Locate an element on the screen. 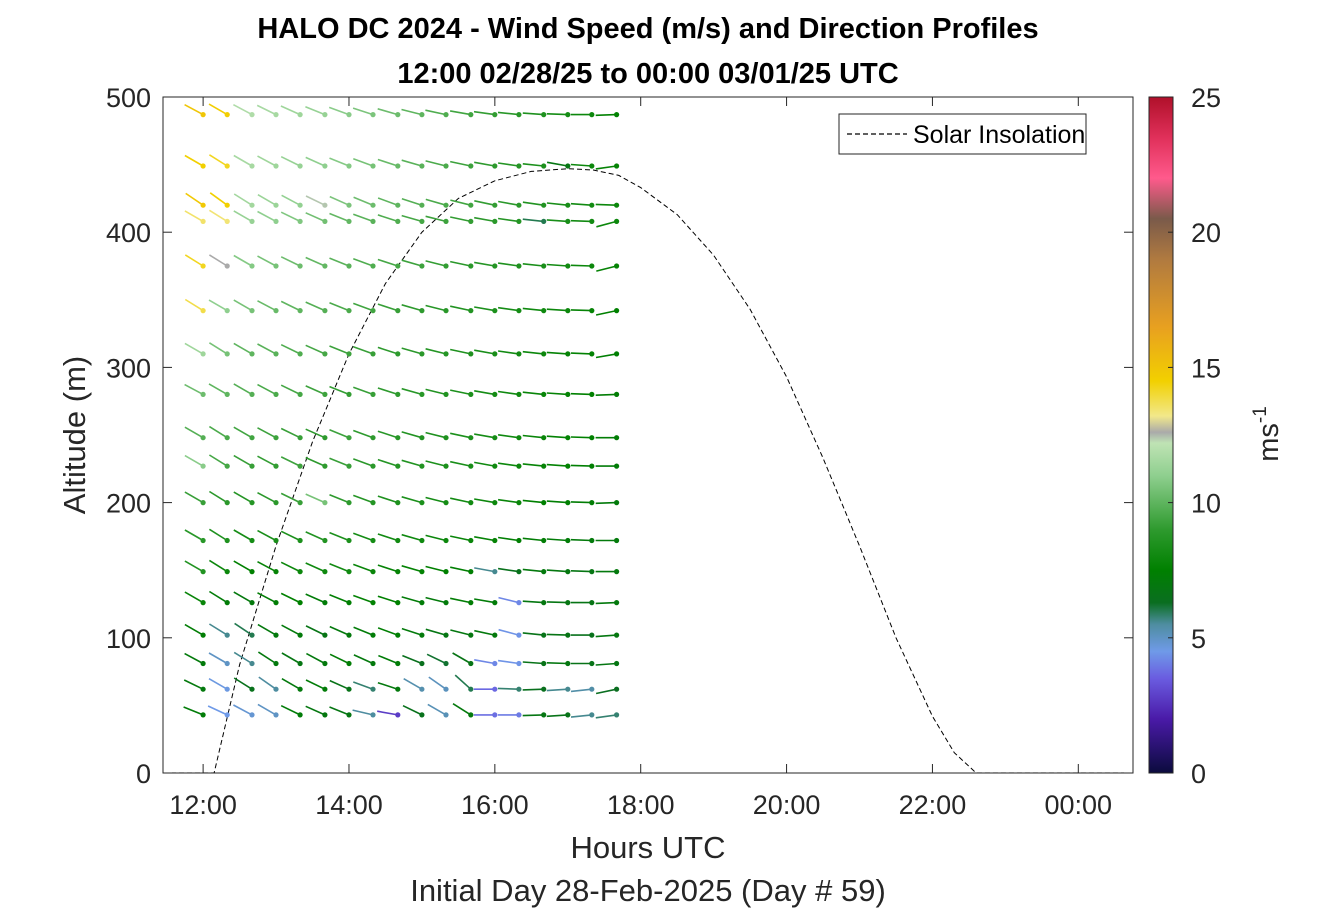  colorbar-tick-label: 5 is located at coordinates (1198, 639).